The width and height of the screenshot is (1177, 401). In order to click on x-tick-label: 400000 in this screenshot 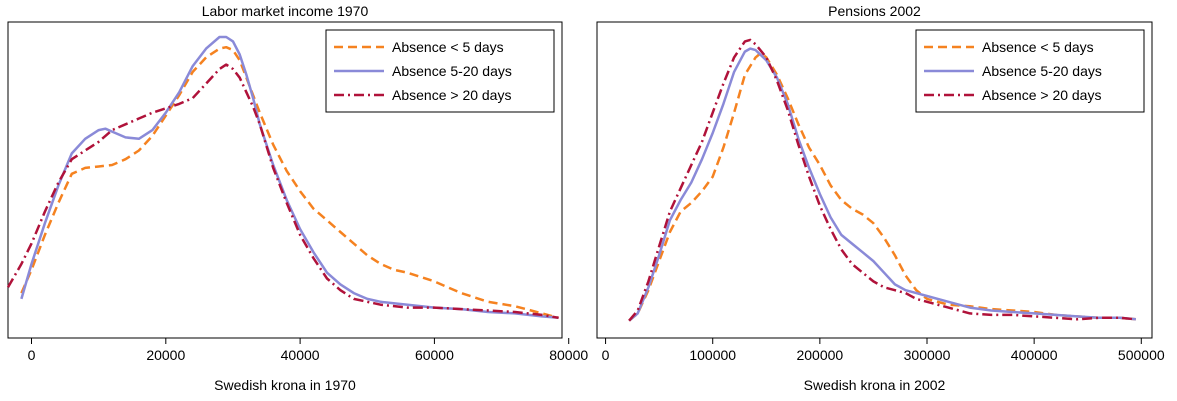, I will do `click(1034, 355)`.